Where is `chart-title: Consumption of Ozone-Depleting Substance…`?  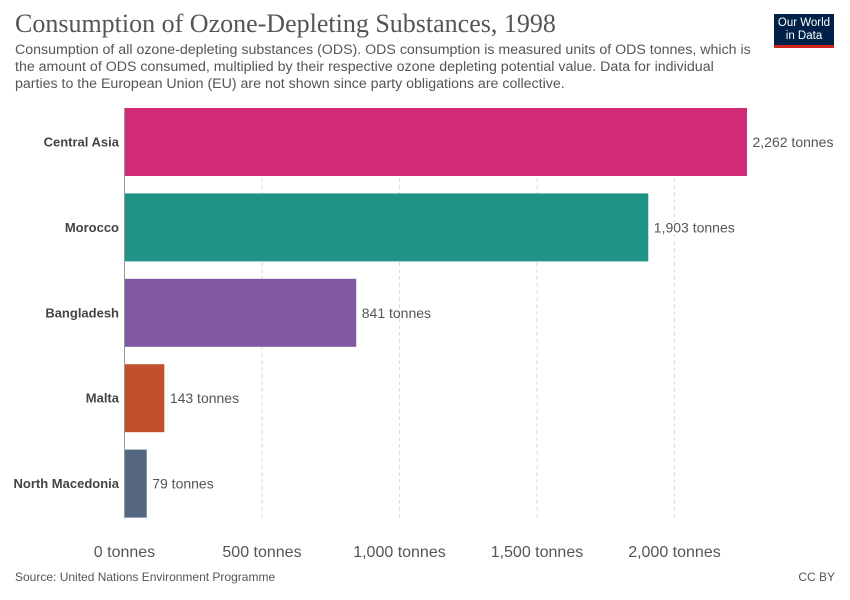 chart-title: Consumption of Ozone-Depleting Substance… is located at coordinates (285, 23).